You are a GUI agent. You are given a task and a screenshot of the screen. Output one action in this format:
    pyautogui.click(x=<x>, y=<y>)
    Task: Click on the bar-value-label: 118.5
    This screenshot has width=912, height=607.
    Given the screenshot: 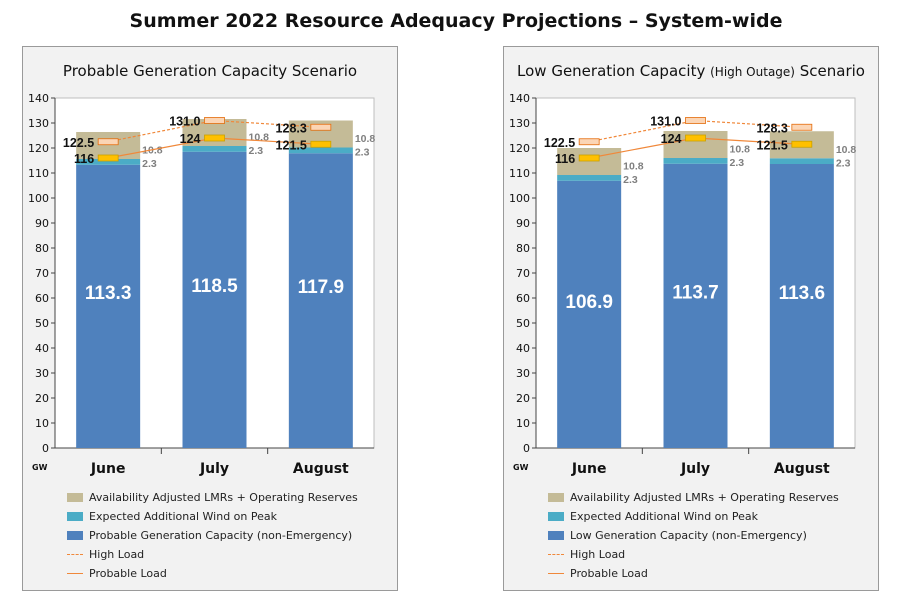 What is the action you would take?
    pyautogui.click(x=214, y=286)
    